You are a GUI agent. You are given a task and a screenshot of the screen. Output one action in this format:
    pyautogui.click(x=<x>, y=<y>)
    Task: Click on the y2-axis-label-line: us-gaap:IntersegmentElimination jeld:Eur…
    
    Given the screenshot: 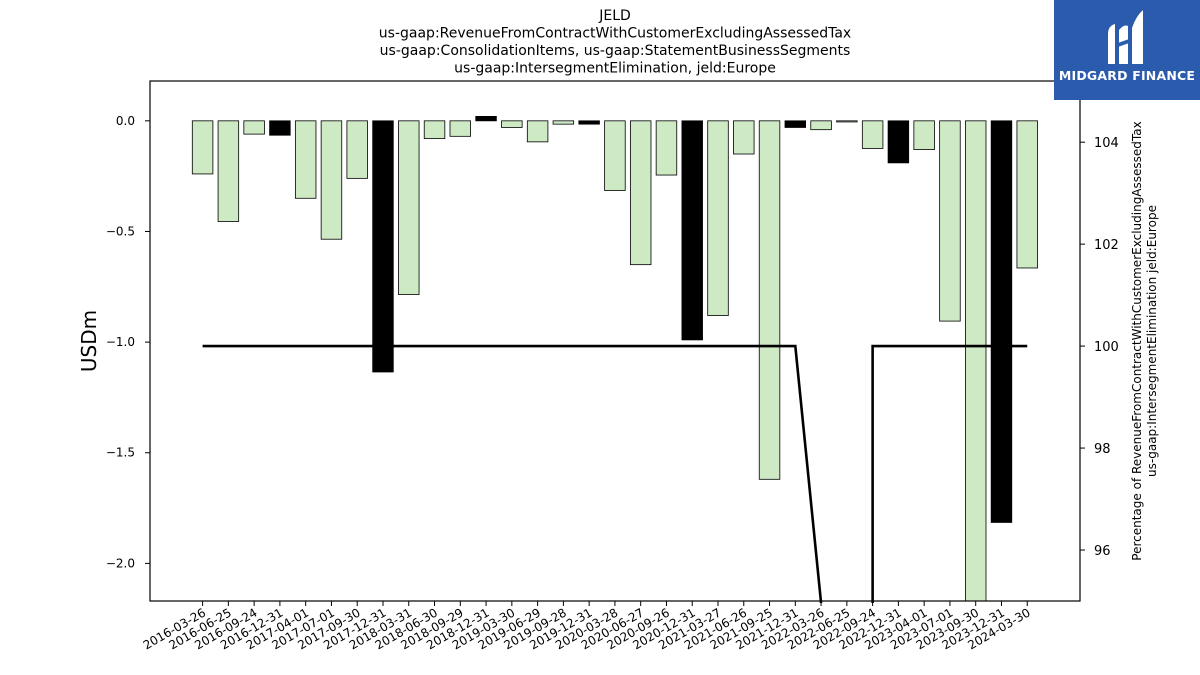 What is the action you would take?
    pyautogui.click(x=1152, y=341)
    